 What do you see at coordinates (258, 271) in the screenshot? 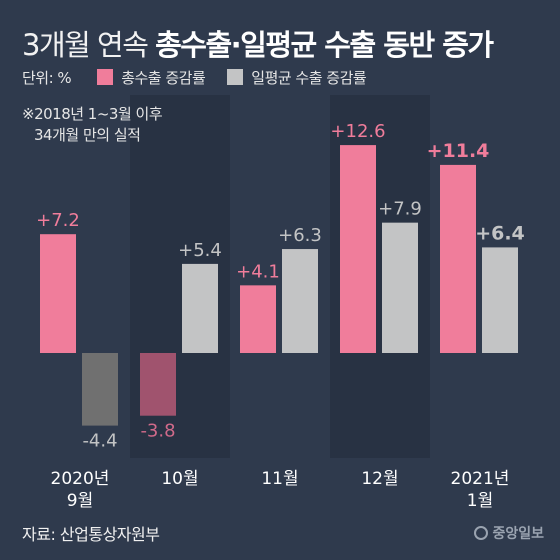
I see `value-label-s0-2: +4.1` at bounding box center [258, 271].